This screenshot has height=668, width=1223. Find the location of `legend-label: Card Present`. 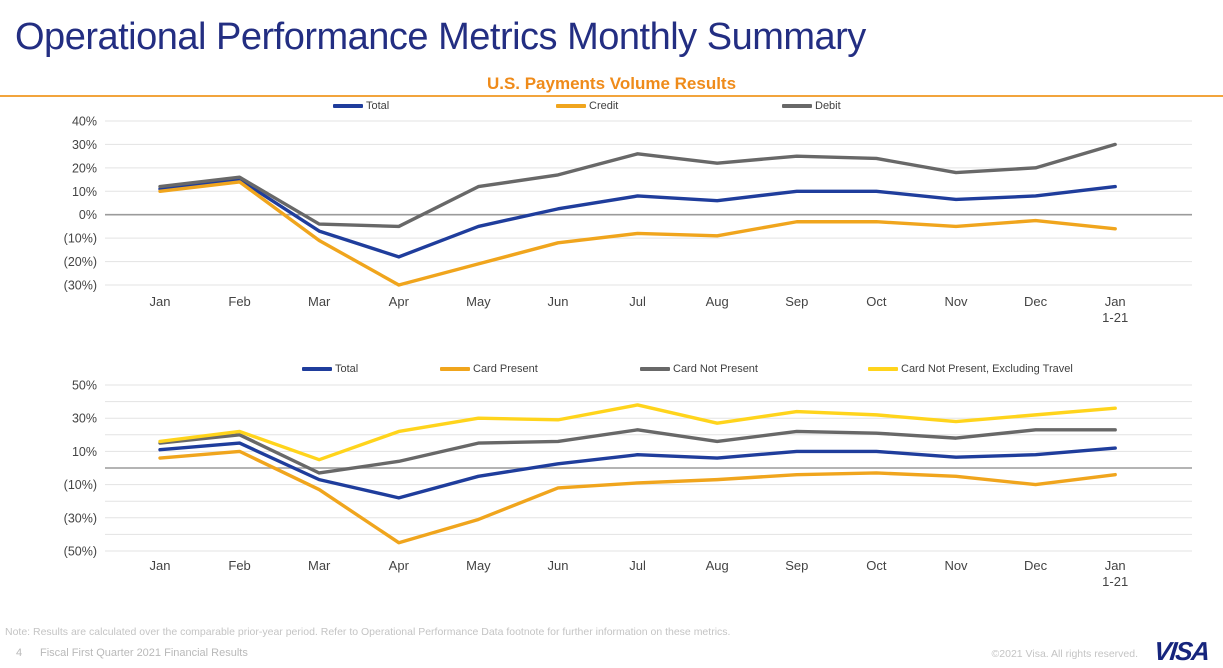

legend-label: Card Present is located at coordinates (505, 369).